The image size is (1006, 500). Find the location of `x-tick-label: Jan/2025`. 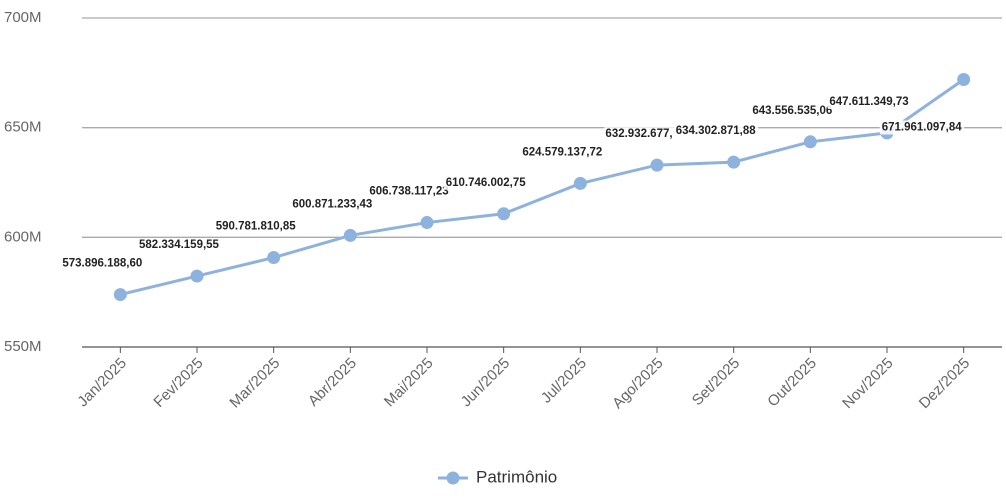

x-tick-label: Jan/2025 is located at coordinates (102, 383).